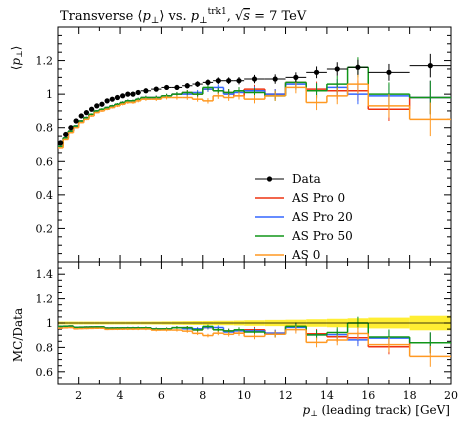 Image resolution: width=467 pixels, height=421 pixels. Describe the element at coordinates (254, 335) in the screenshot. I see `series-2-ratio` at that location.